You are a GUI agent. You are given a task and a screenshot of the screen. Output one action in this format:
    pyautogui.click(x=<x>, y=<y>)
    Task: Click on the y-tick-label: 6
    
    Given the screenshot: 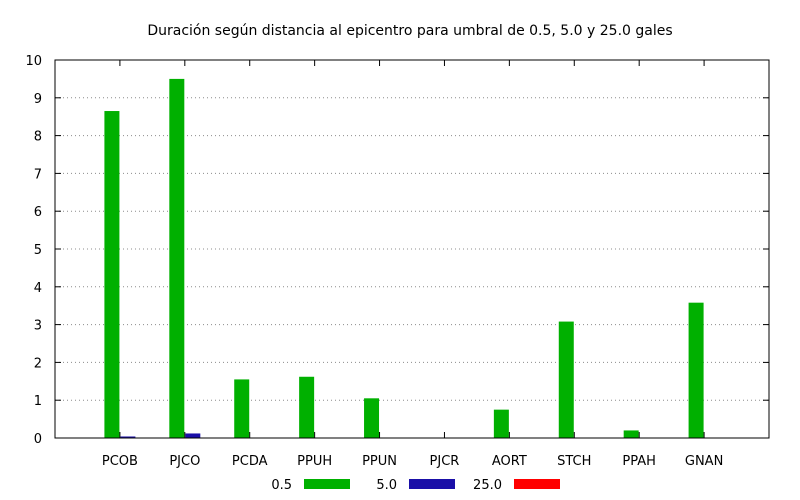 What is the action you would take?
    pyautogui.click(x=38, y=212)
    